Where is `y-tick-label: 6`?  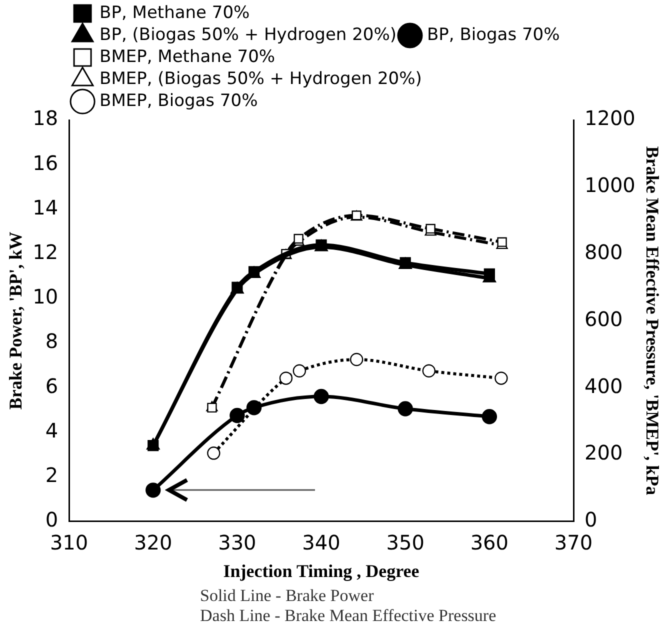 y-tick-label: 6 is located at coordinates (51, 386).